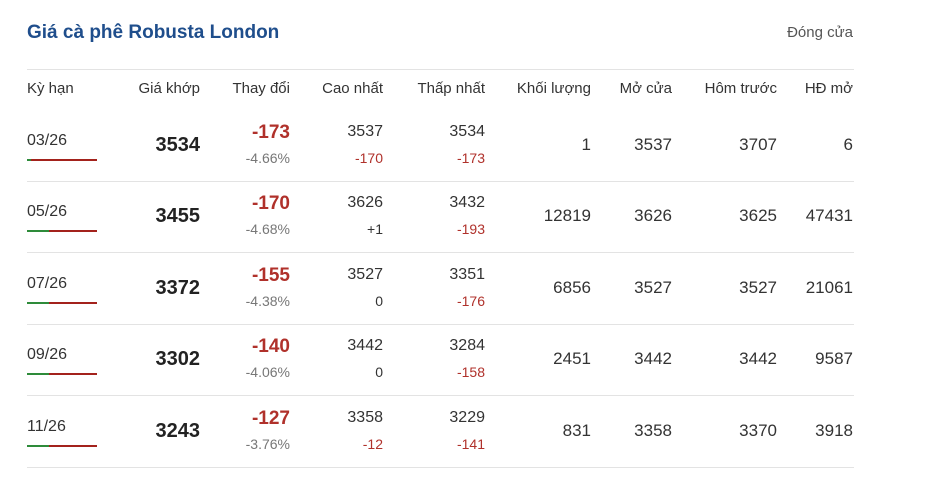  Describe the element at coordinates (467, 131) in the screenshot. I see `low: 3534` at that location.